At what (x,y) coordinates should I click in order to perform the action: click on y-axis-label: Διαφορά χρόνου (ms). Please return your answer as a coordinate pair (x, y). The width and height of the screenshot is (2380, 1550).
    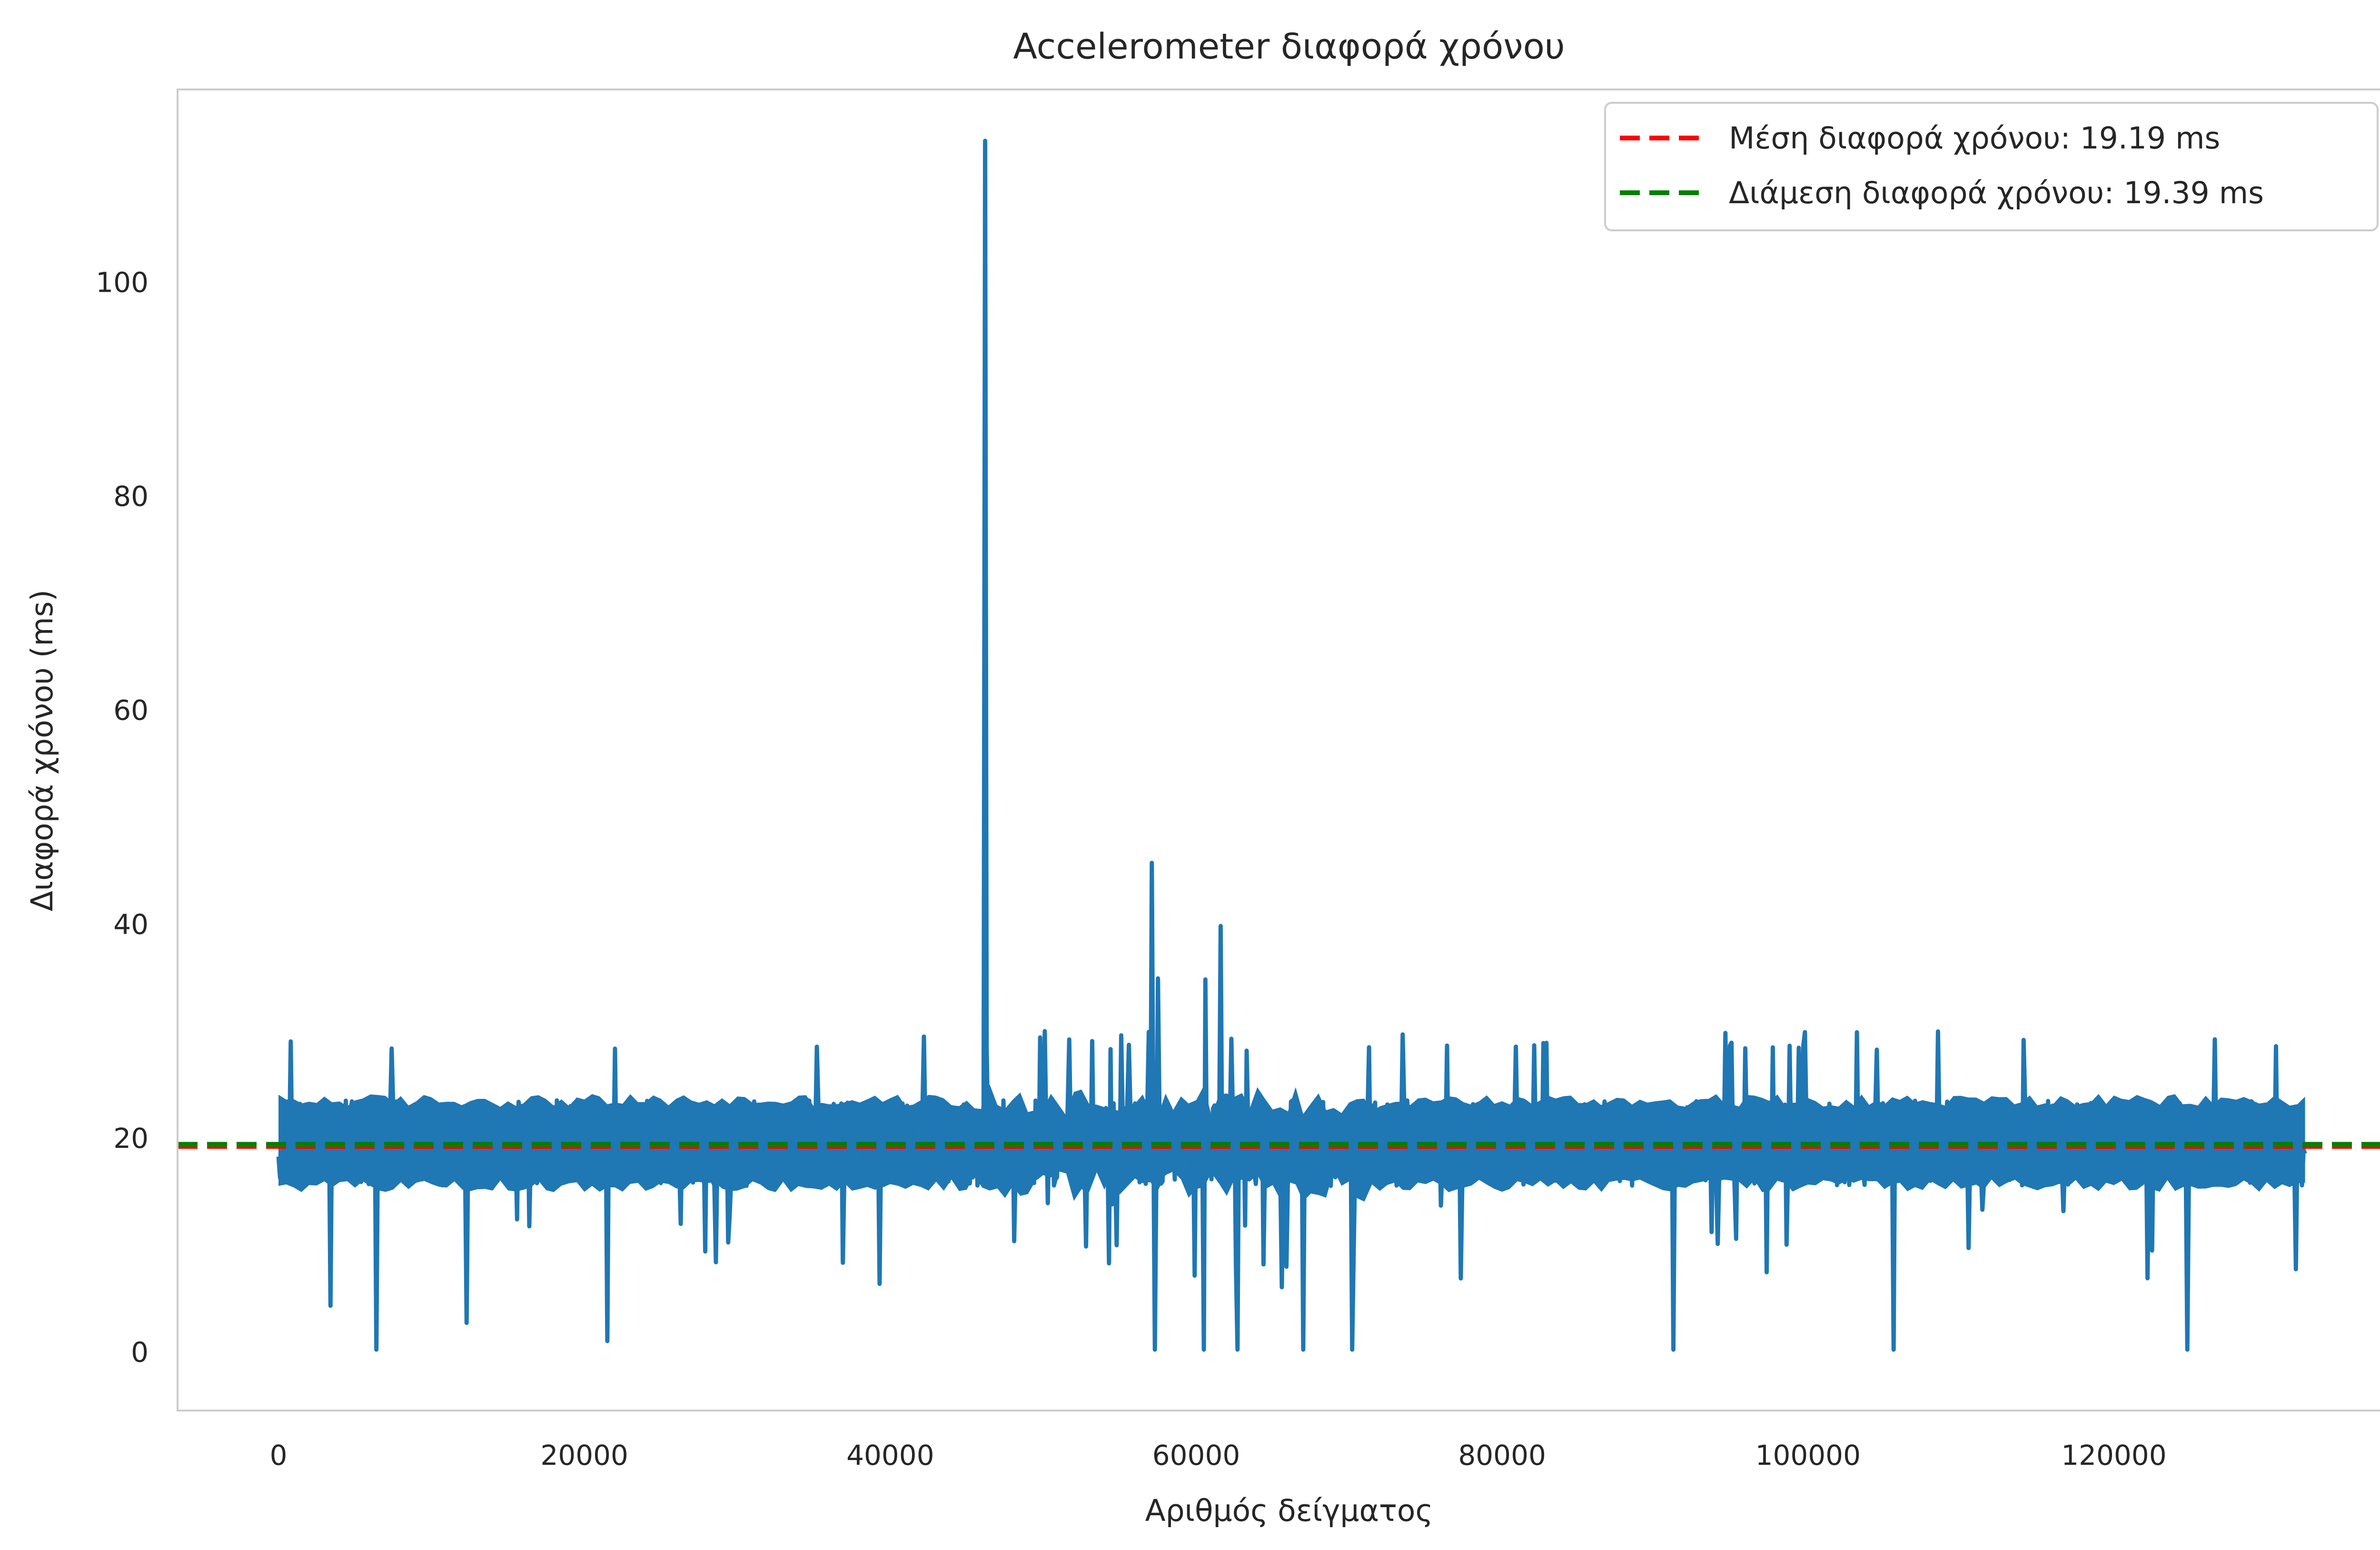
    Looking at the image, I should click on (42, 750).